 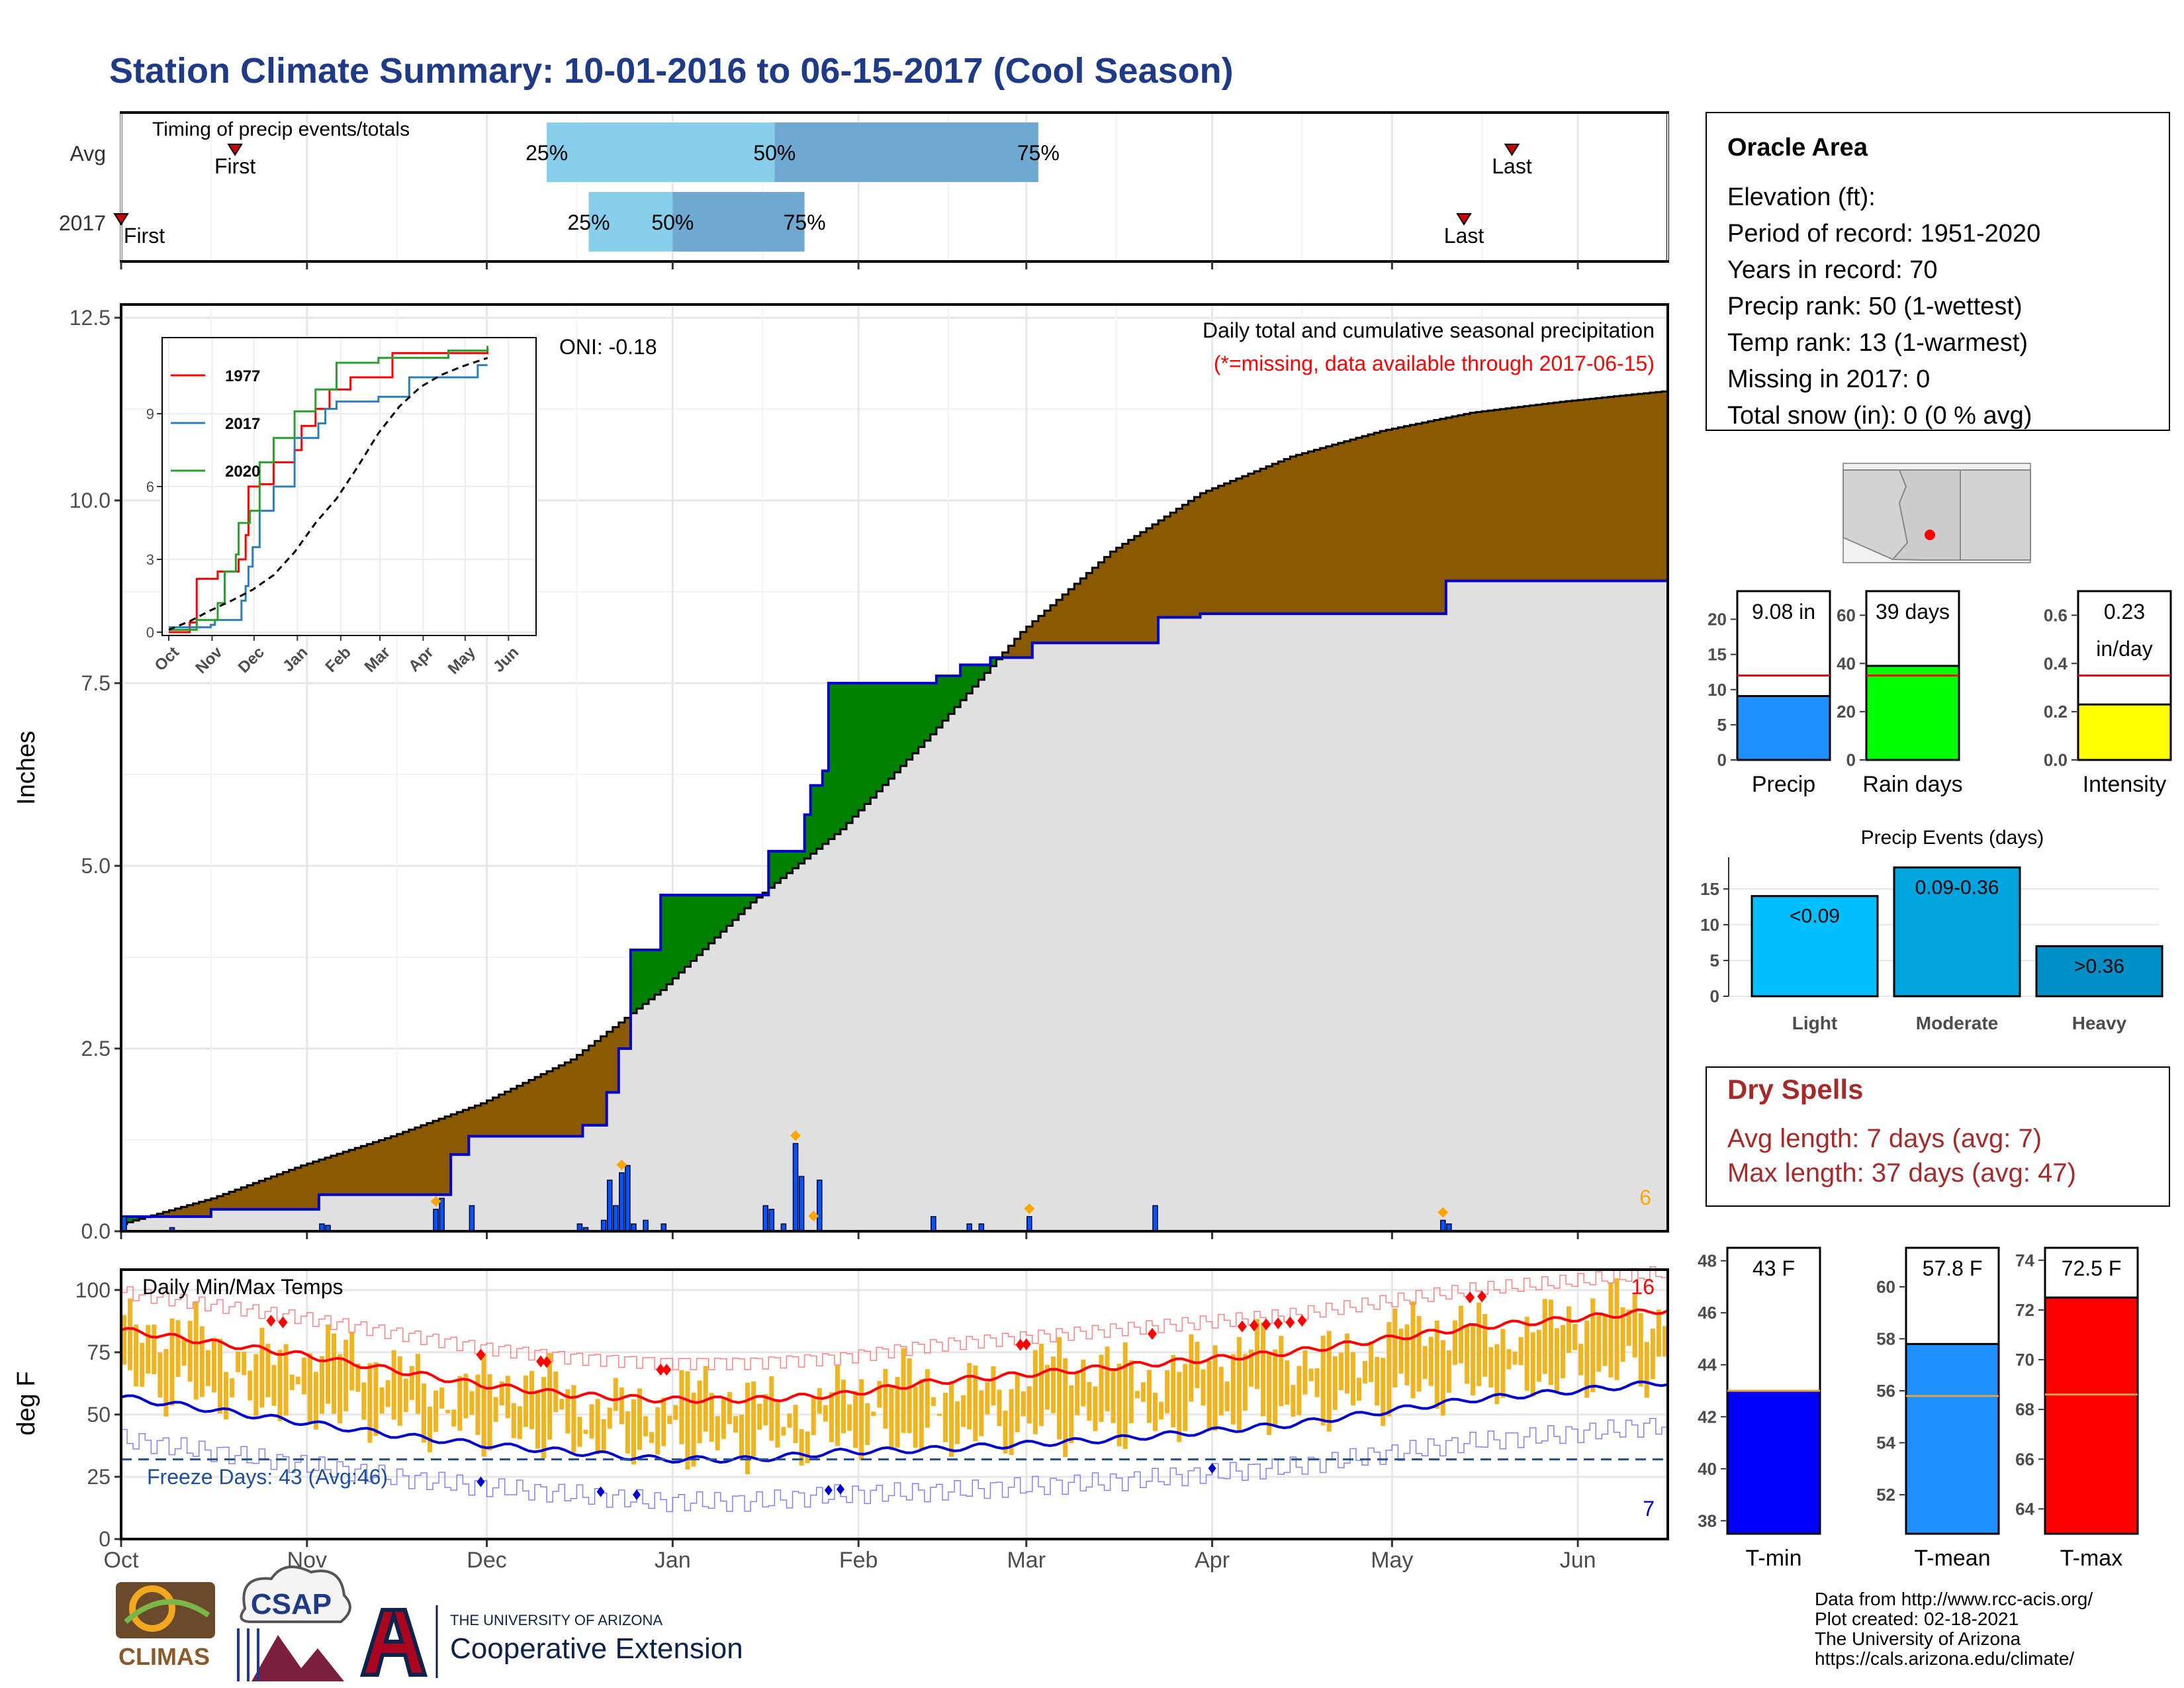 What do you see at coordinates (1783, 612) in the screenshot?
I see `mini-chart-value-label: 9.08 in` at bounding box center [1783, 612].